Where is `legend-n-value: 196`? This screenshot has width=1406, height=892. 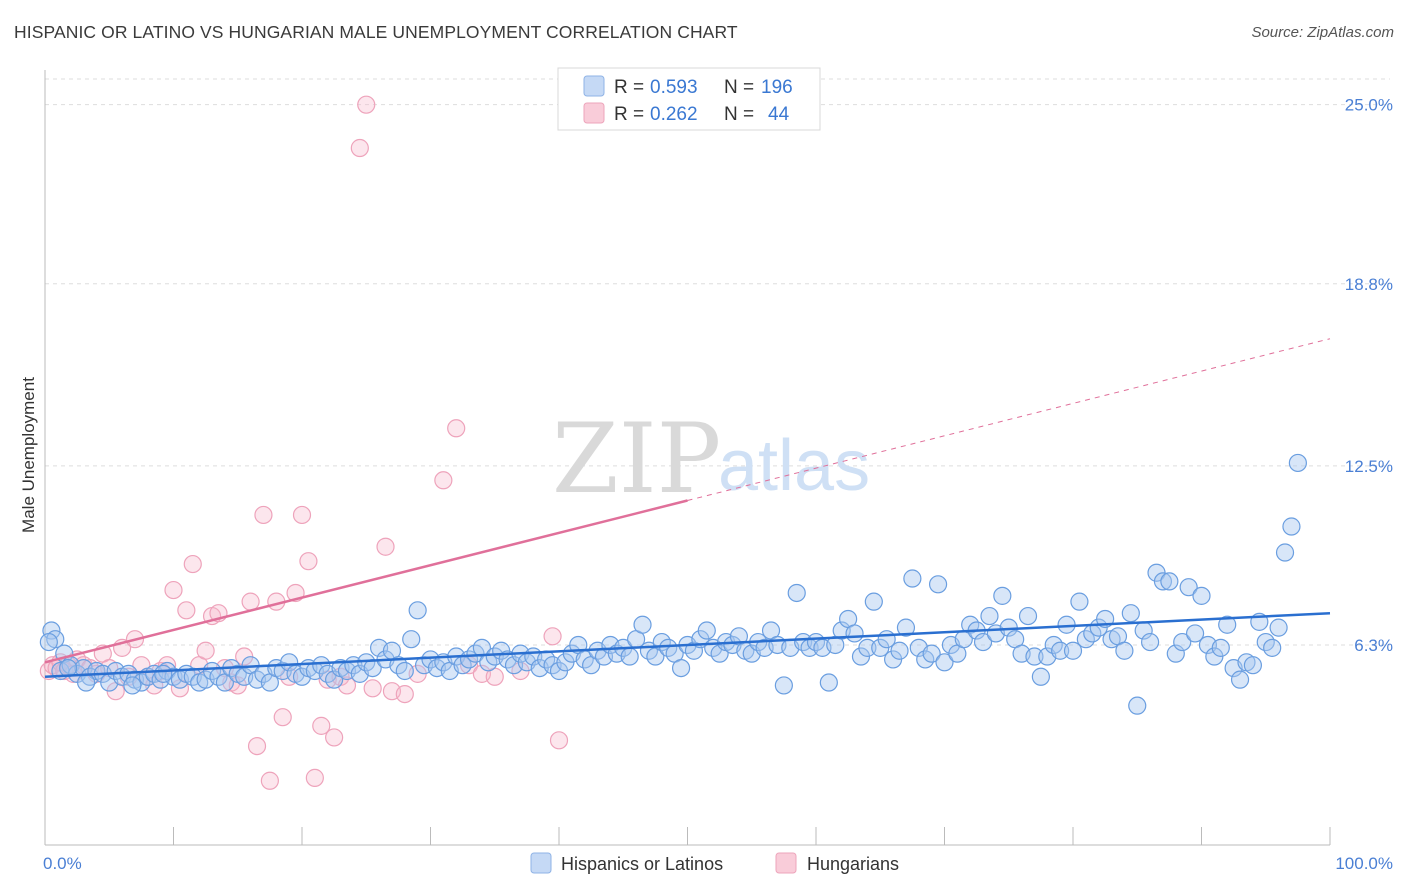
legend-n-value: 196 is located at coordinates (777, 87).